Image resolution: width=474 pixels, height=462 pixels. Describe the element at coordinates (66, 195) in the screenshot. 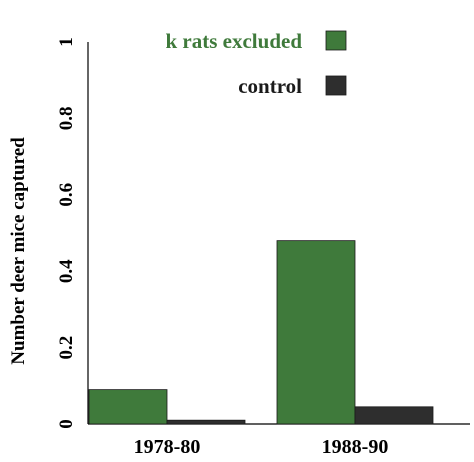

I see `y-tick-label: 0.6` at that location.